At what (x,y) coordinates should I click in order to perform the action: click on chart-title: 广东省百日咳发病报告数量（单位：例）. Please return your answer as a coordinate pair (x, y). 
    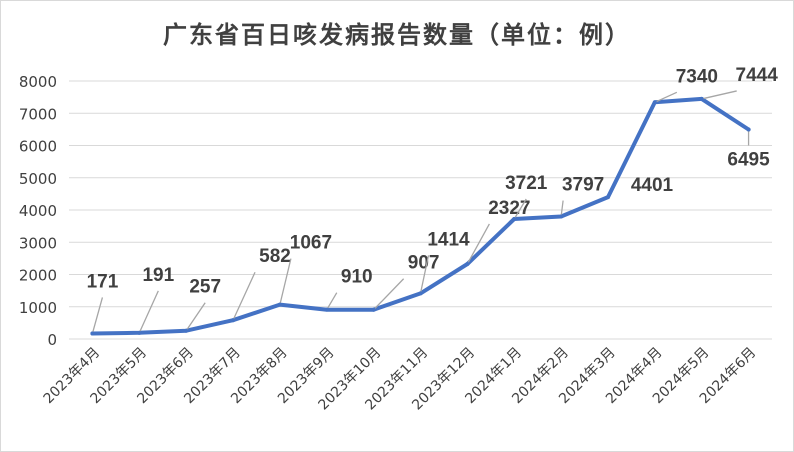
    Looking at the image, I should click on (397, 34).